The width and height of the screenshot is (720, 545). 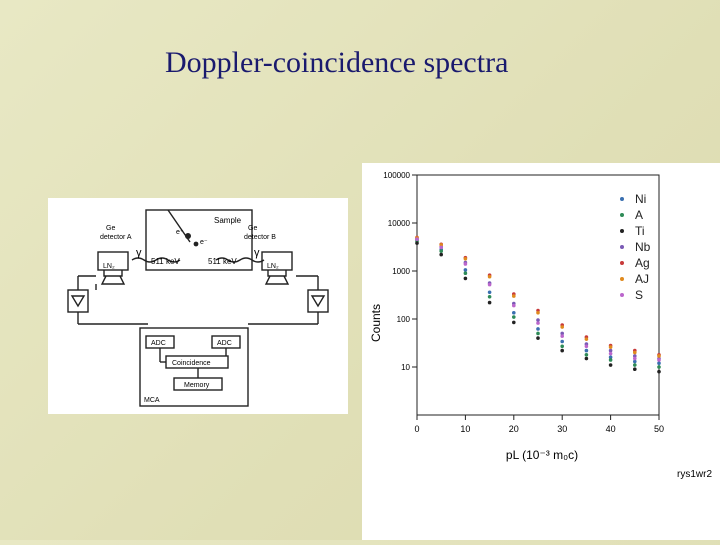 What do you see at coordinates (404, 319) in the screenshot?
I see `y-tick-label: 100` at bounding box center [404, 319].